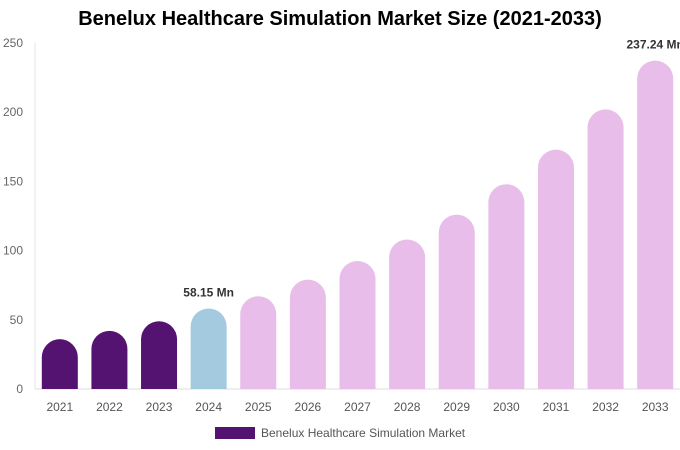 The width and height of the screenshot is (680, 450). I want to click on bar-2031, so click(555, 269).